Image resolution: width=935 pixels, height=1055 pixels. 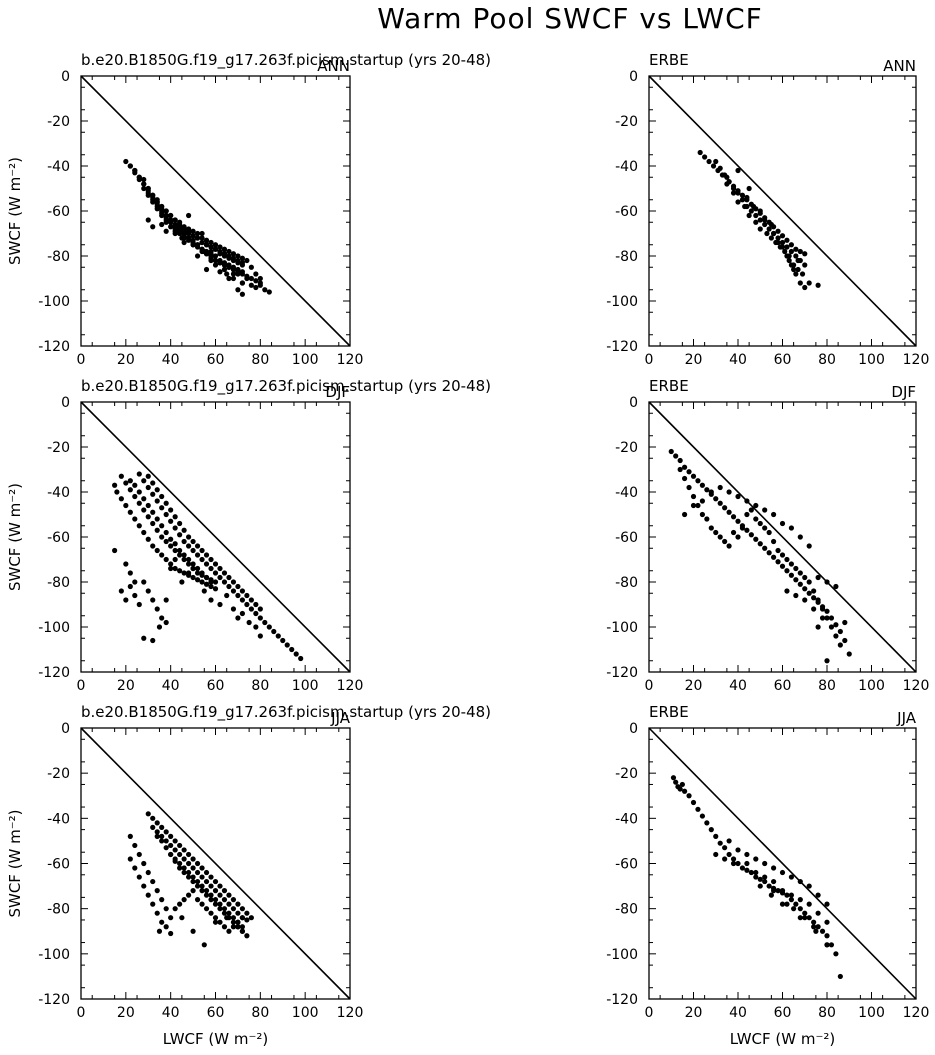 I want to click on x-tick-label: 80, so click(x=260, y=360).